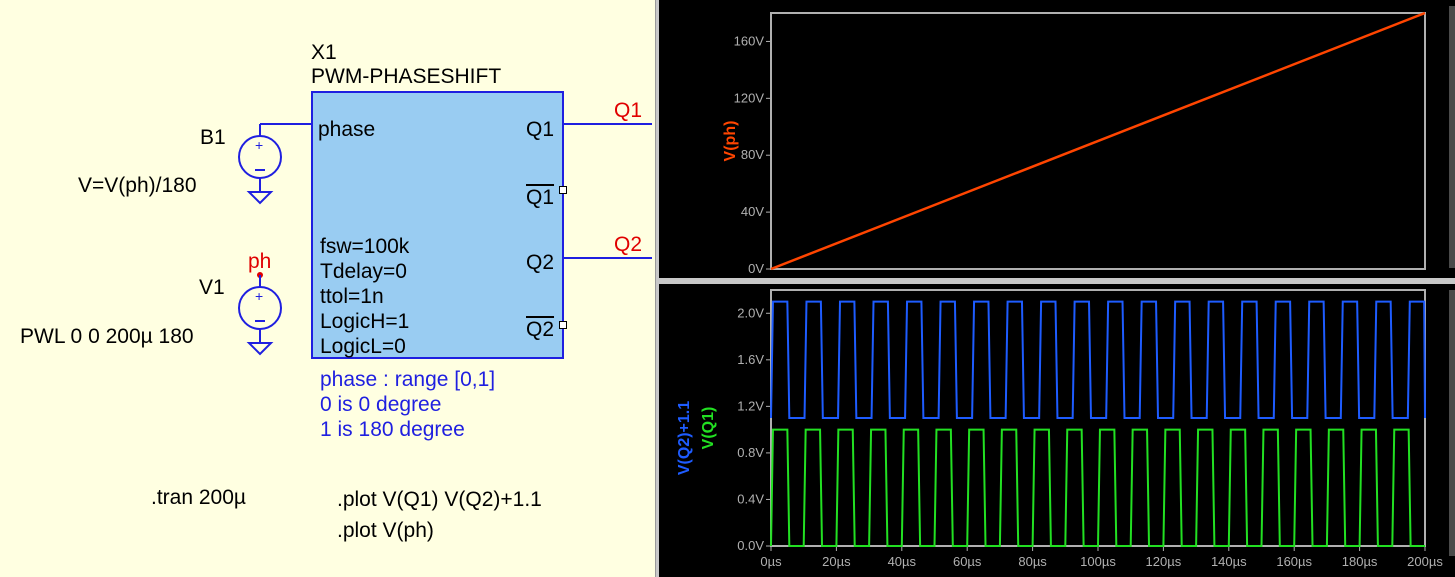 This screenshot has height=577, width=1455. What do you see at coordinates (439, 499) in the screenshot?
I see `directive-plot-q: .plot V(Q1) V(Q2)+1.1` at bounding box center [439, 499].